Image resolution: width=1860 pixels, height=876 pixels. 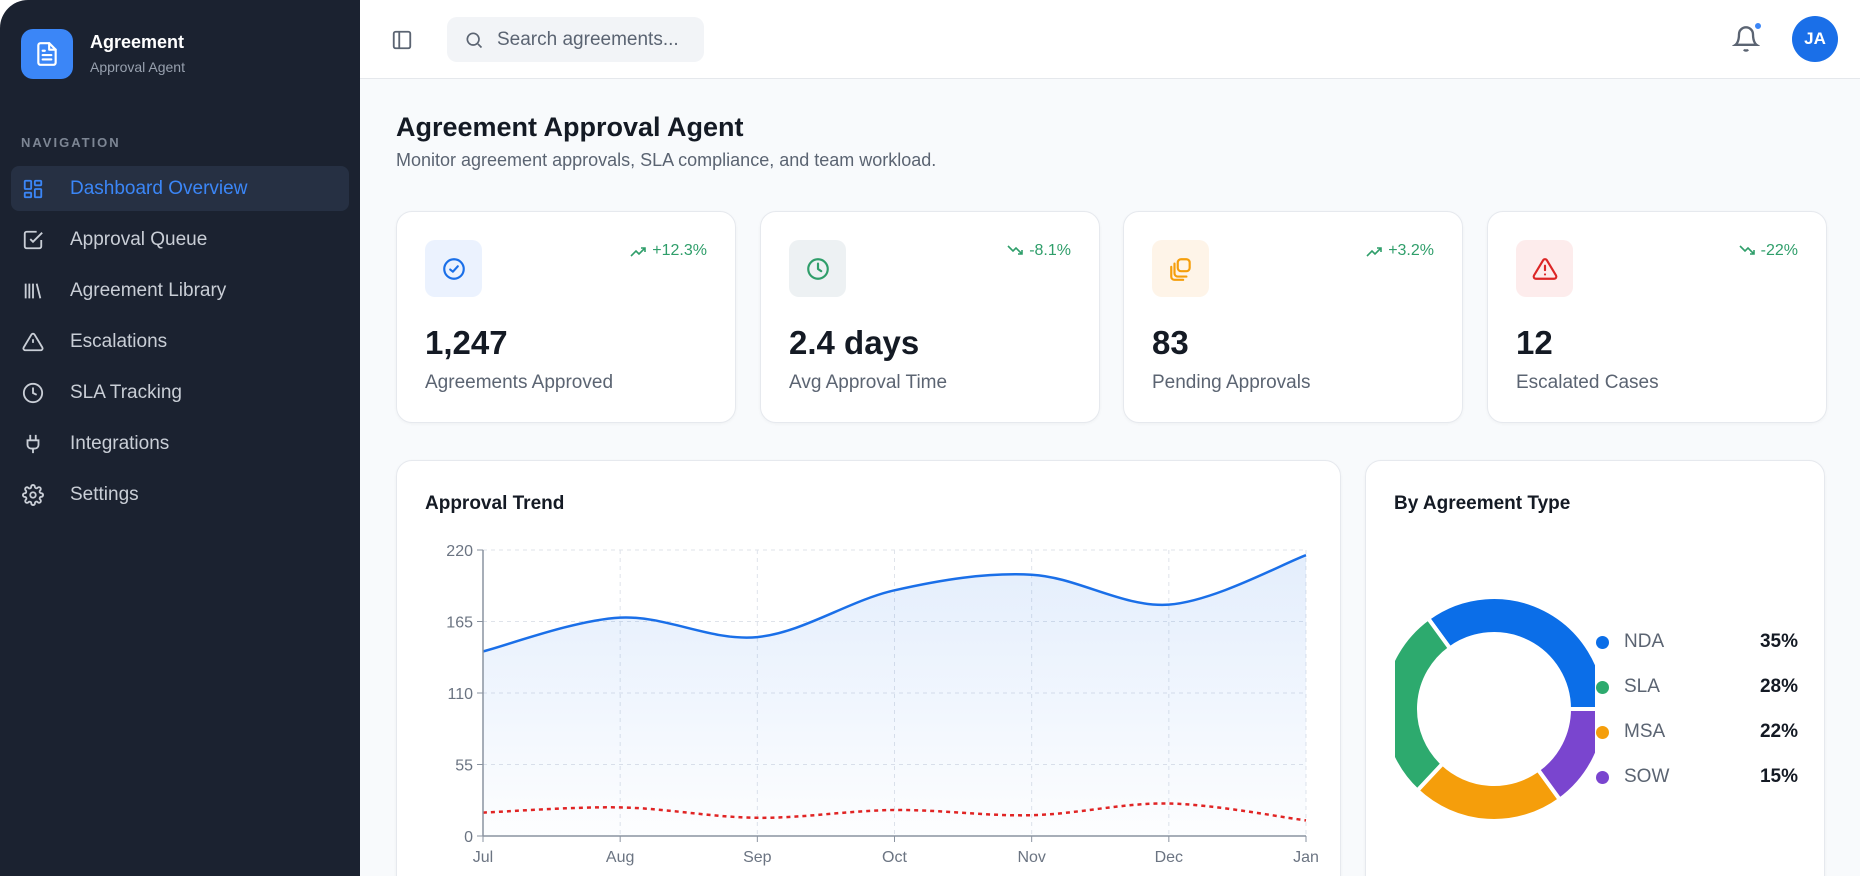 What do you see at coordinates (1642, 686) in the screenshot?
I see `legend-label: SLA` at bounding box center [1642, 686].